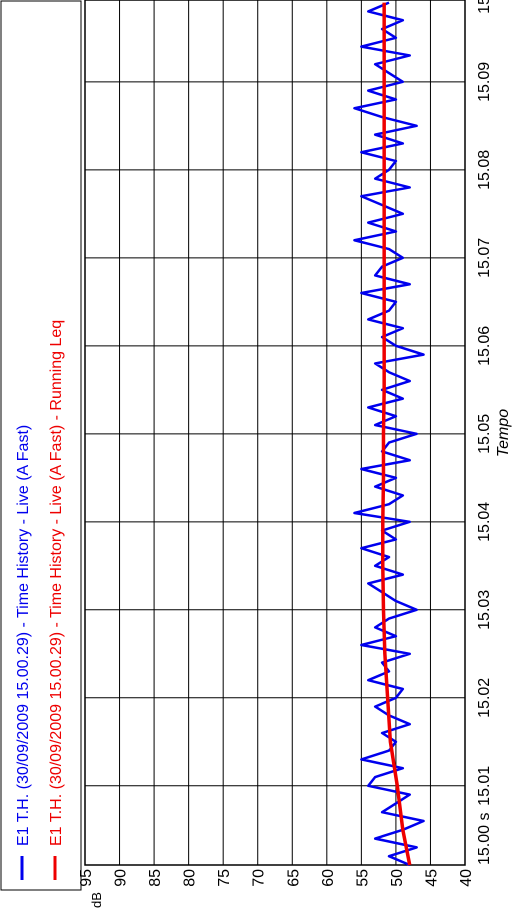 This screenshot has height=922, width=532. What do you see at coordinates (328, 878) in the screenshot?
I see `y-tick-label: 60` at bounding box center [328, 878].